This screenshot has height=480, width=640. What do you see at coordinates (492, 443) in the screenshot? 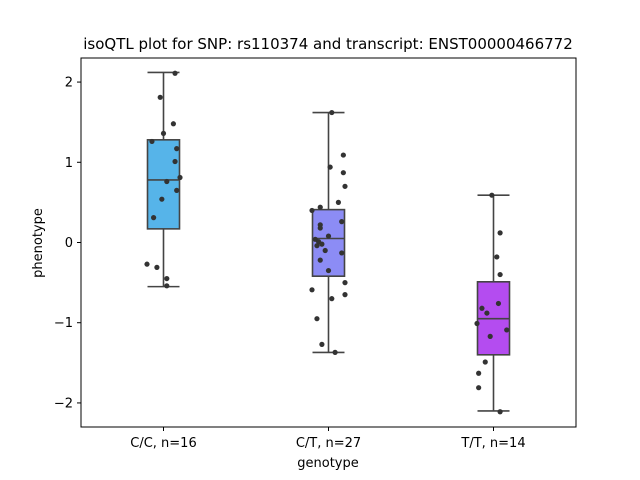
I see `x-tick-label: T/T, n=14` at bounding box center [492, 443].